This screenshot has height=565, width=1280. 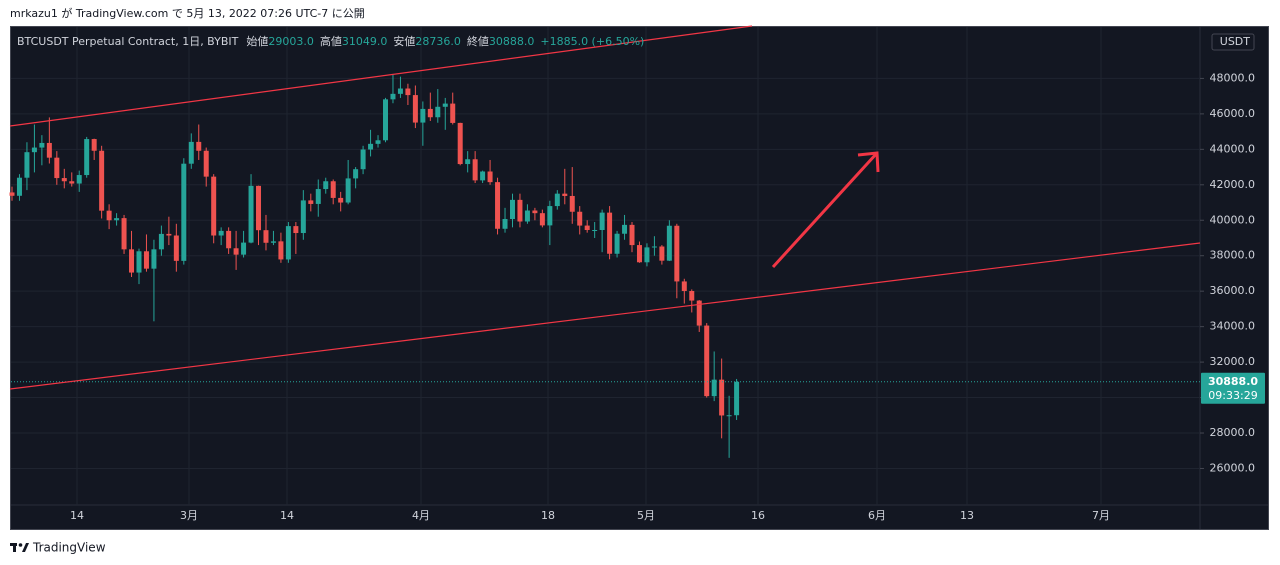 I want to click on legend-field-value: 30888.0, so click(x=512, y=41).